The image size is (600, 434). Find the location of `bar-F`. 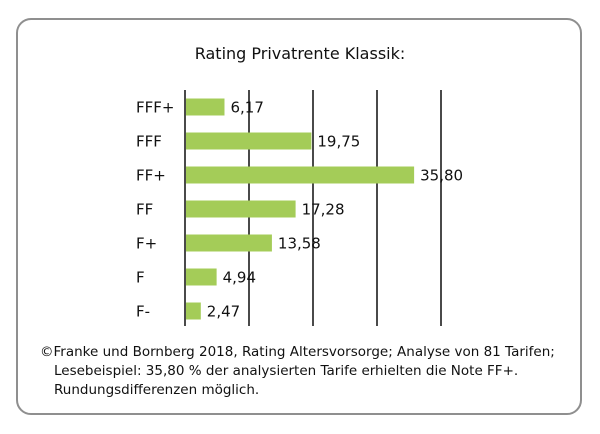

bar-F is located at coordinates (201, 277).